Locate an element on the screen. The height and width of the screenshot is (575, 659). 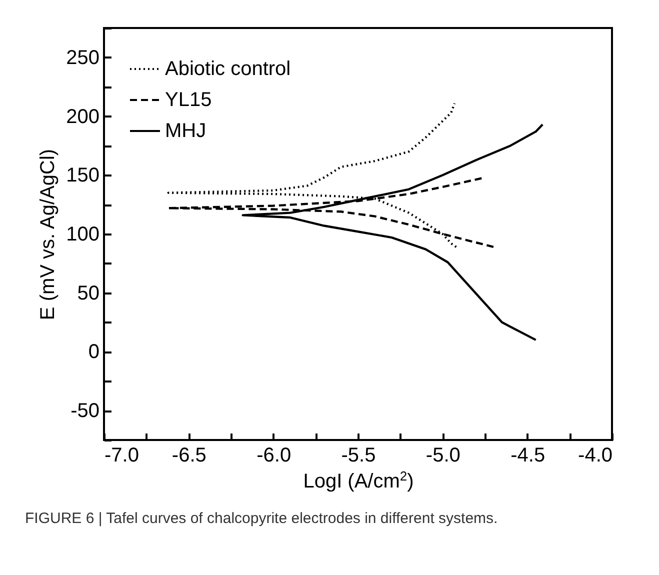
y-tick-label: 0 is located at coordinates (94, 352).